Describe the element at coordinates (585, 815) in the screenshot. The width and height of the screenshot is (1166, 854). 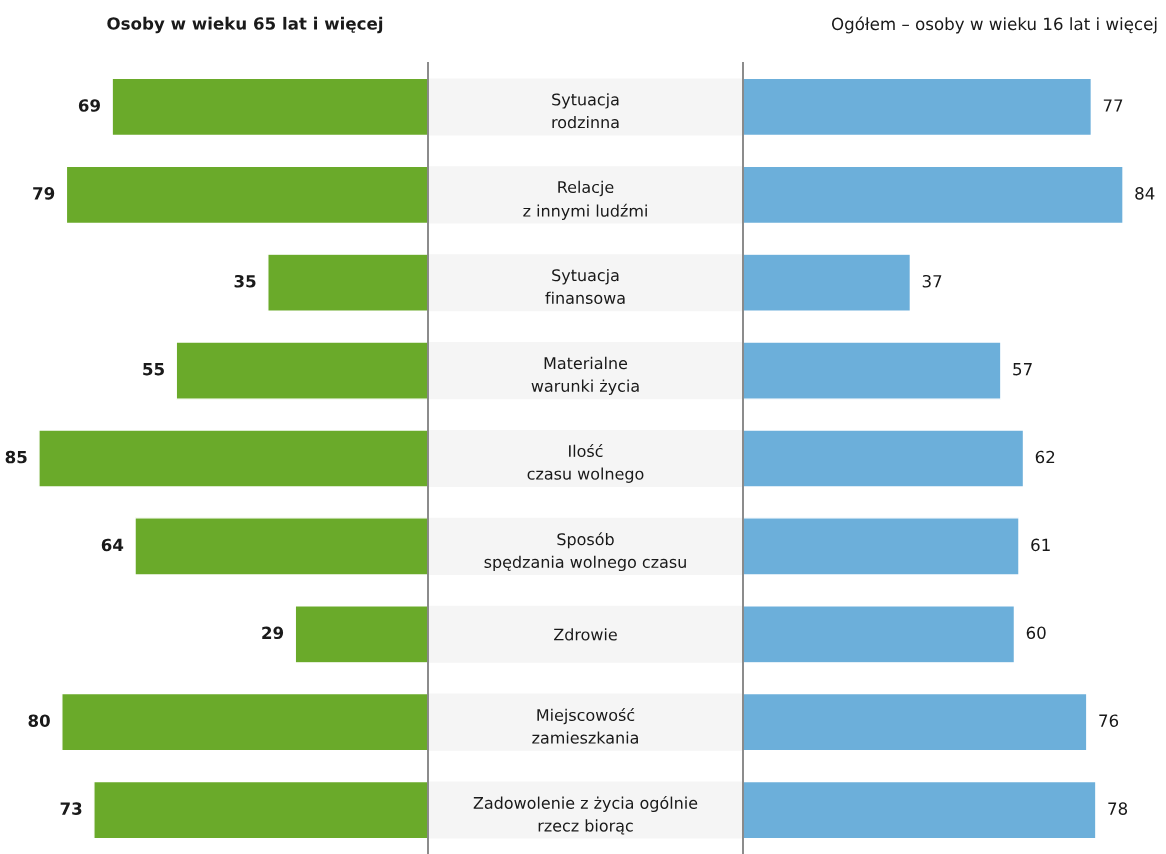
I see `y-tick-label: Zadowolenie z życia ogólnie rzecz biorąc` at that location.